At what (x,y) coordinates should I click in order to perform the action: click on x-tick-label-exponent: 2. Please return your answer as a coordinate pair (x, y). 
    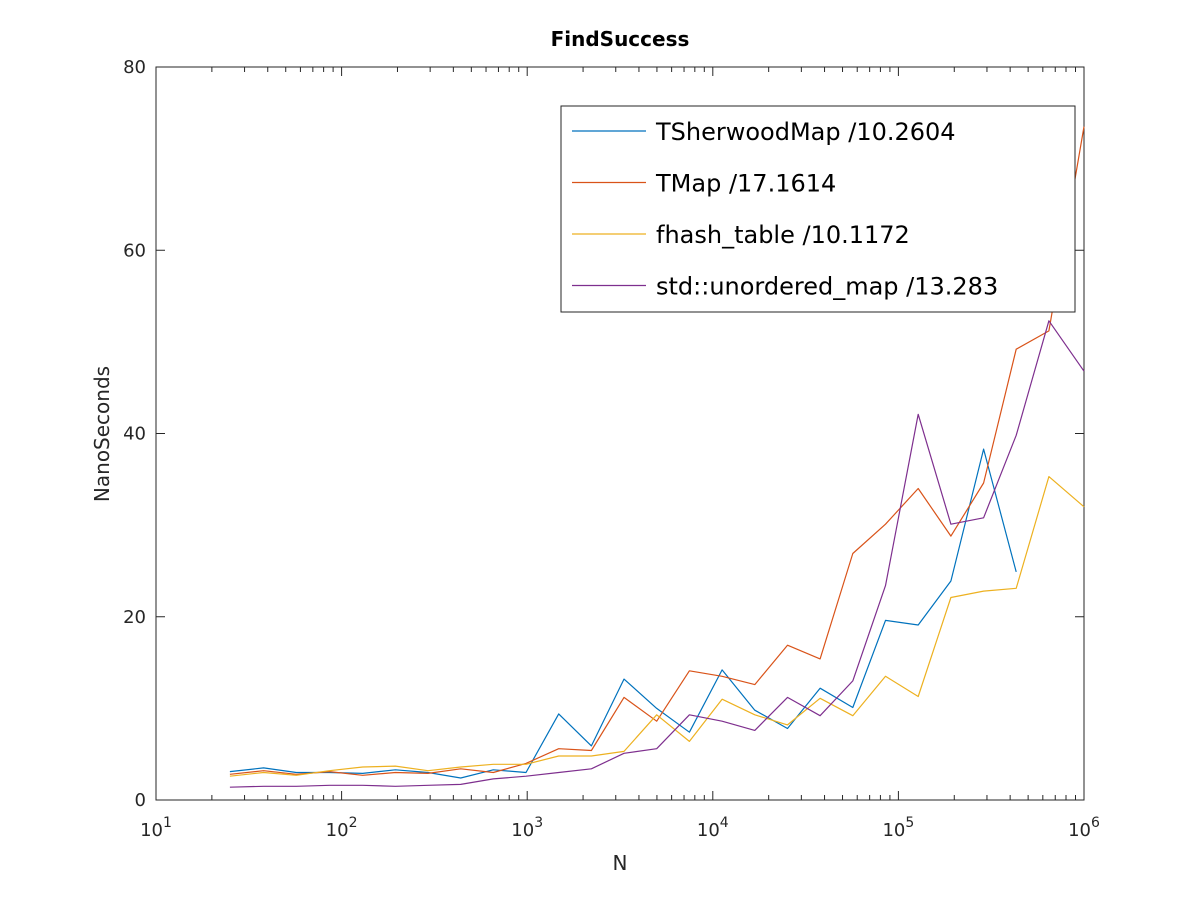
    Looking at the image, I should click on (353, 823).